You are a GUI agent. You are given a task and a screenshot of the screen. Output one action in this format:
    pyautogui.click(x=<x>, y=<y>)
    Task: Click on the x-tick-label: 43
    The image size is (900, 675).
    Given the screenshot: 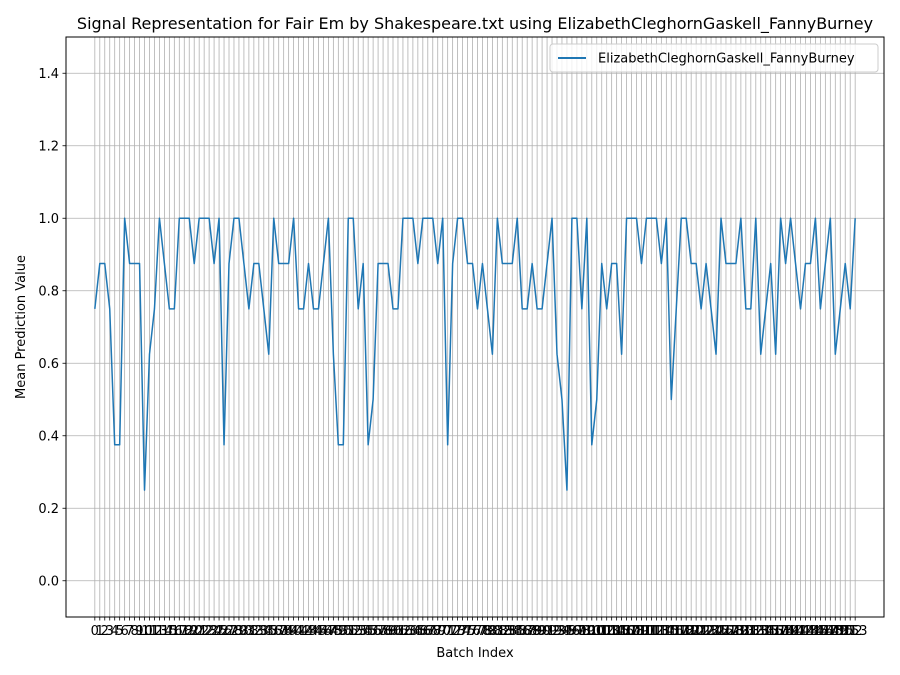 What is the action you would take?
    pyautogui.click(x=308, y=631)
    